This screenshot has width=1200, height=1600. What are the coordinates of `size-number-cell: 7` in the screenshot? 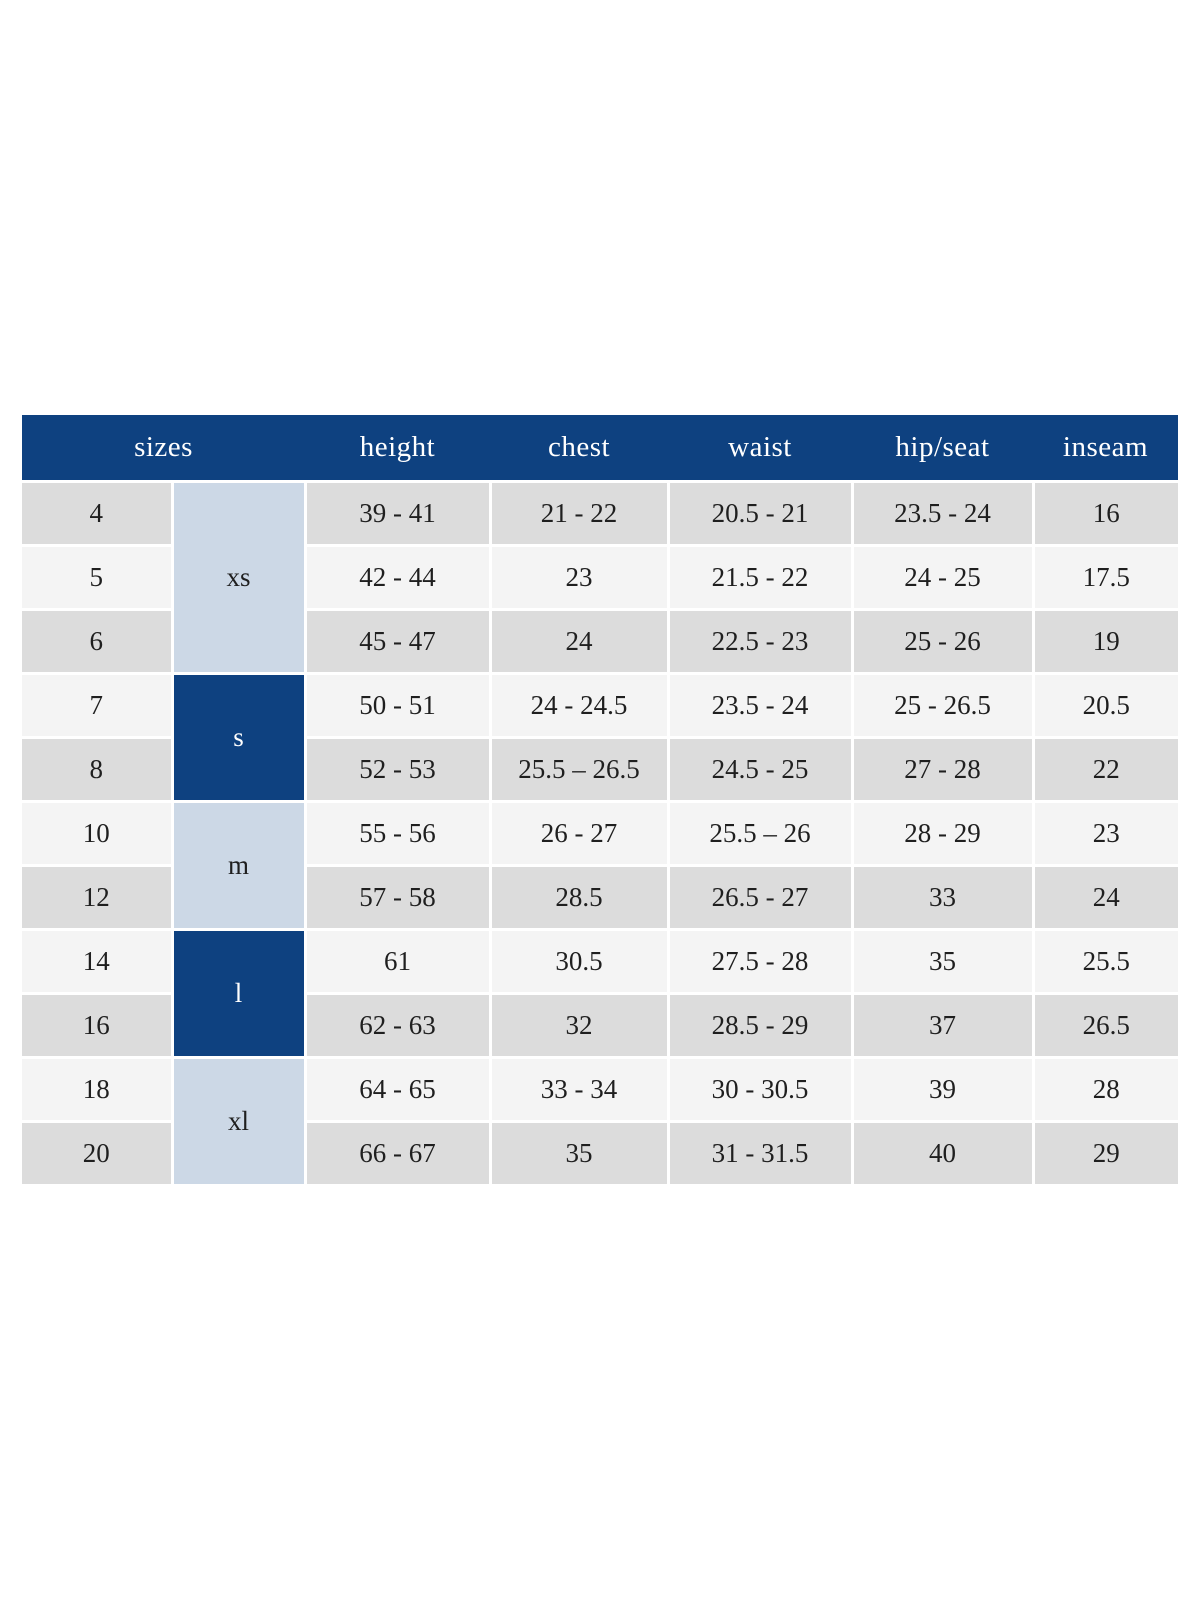 It's located at (98, 705).